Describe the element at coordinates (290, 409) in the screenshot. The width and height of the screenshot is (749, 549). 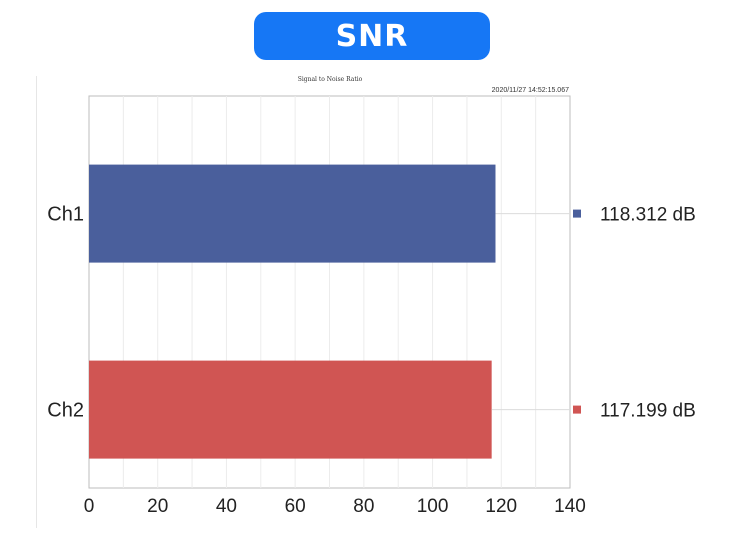
I see `bar-ch2` at that location.